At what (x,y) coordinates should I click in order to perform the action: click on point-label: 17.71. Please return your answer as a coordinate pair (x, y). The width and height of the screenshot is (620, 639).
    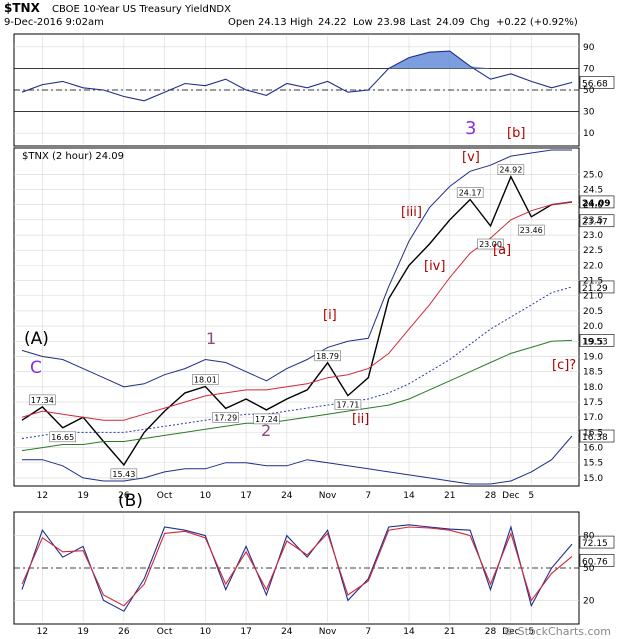
    Looking at the image, I should click on (347, 405).